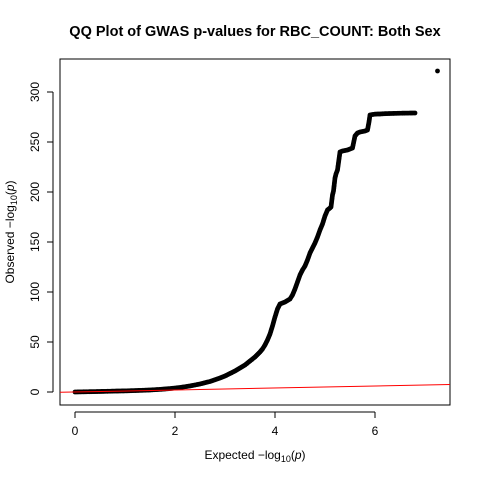  I want to click on y-tick-label: 100, so click(35, 292).